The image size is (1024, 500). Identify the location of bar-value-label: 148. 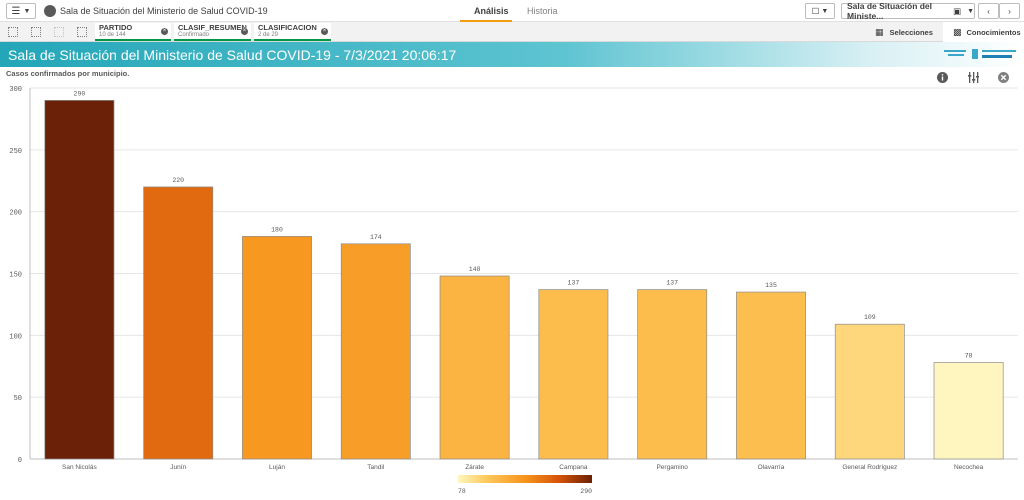
(475, 269).